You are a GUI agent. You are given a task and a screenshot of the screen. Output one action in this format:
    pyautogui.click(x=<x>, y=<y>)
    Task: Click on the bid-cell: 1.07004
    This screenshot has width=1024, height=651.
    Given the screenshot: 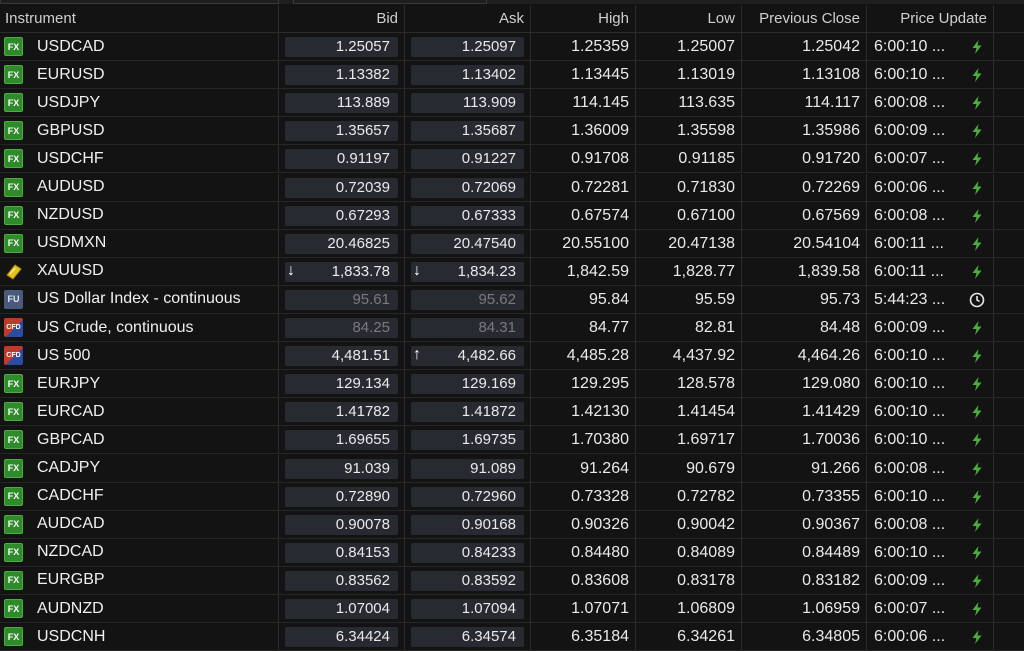 What is the action you would take?
    pyautogui.click(x=342, y=608)
    